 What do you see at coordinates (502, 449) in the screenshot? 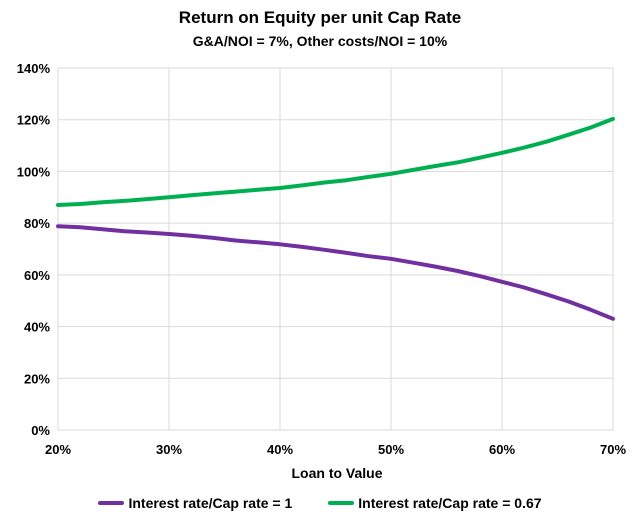
I see `x-tick-label: 60%` at bounding box center [502, 449].